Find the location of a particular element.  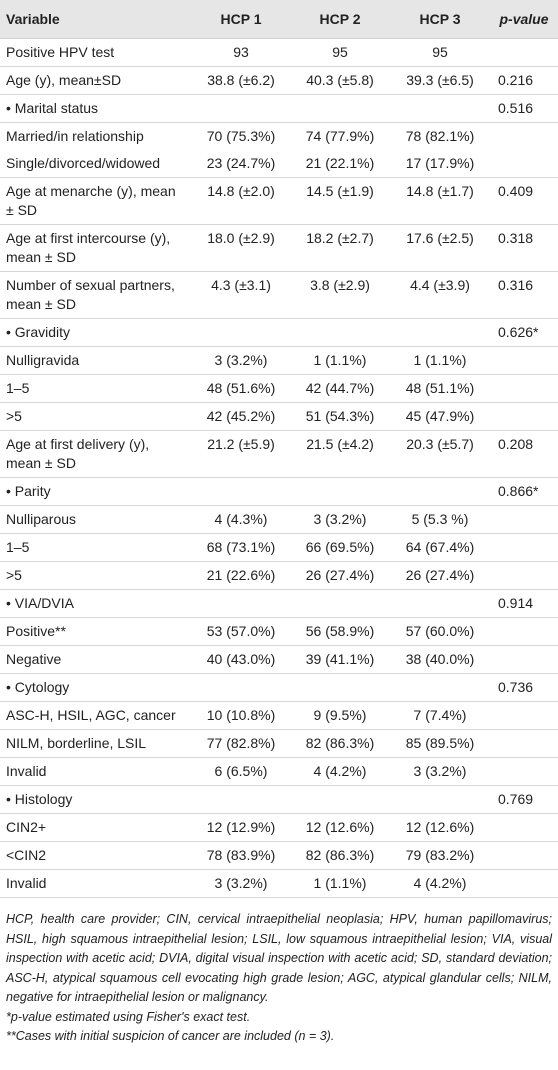

table-cell: 56 (58.9%) is located at coordinates (340, 631).